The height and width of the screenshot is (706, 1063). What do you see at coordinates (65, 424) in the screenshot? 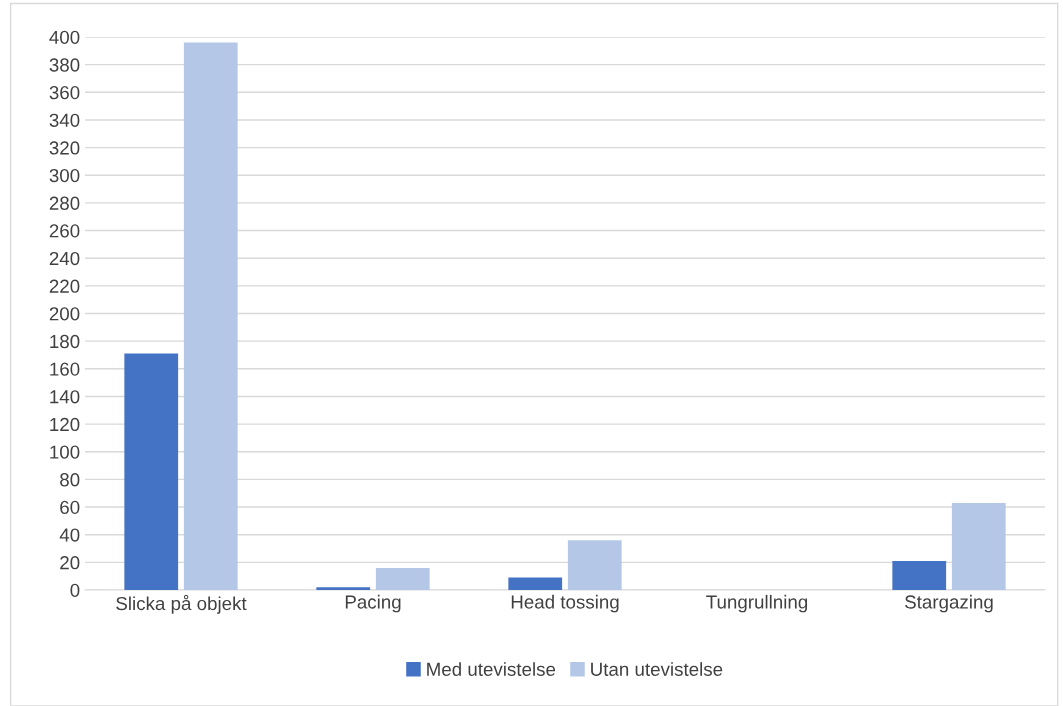
I see `y-tick-label: 120` at bounding box center [65, 424].